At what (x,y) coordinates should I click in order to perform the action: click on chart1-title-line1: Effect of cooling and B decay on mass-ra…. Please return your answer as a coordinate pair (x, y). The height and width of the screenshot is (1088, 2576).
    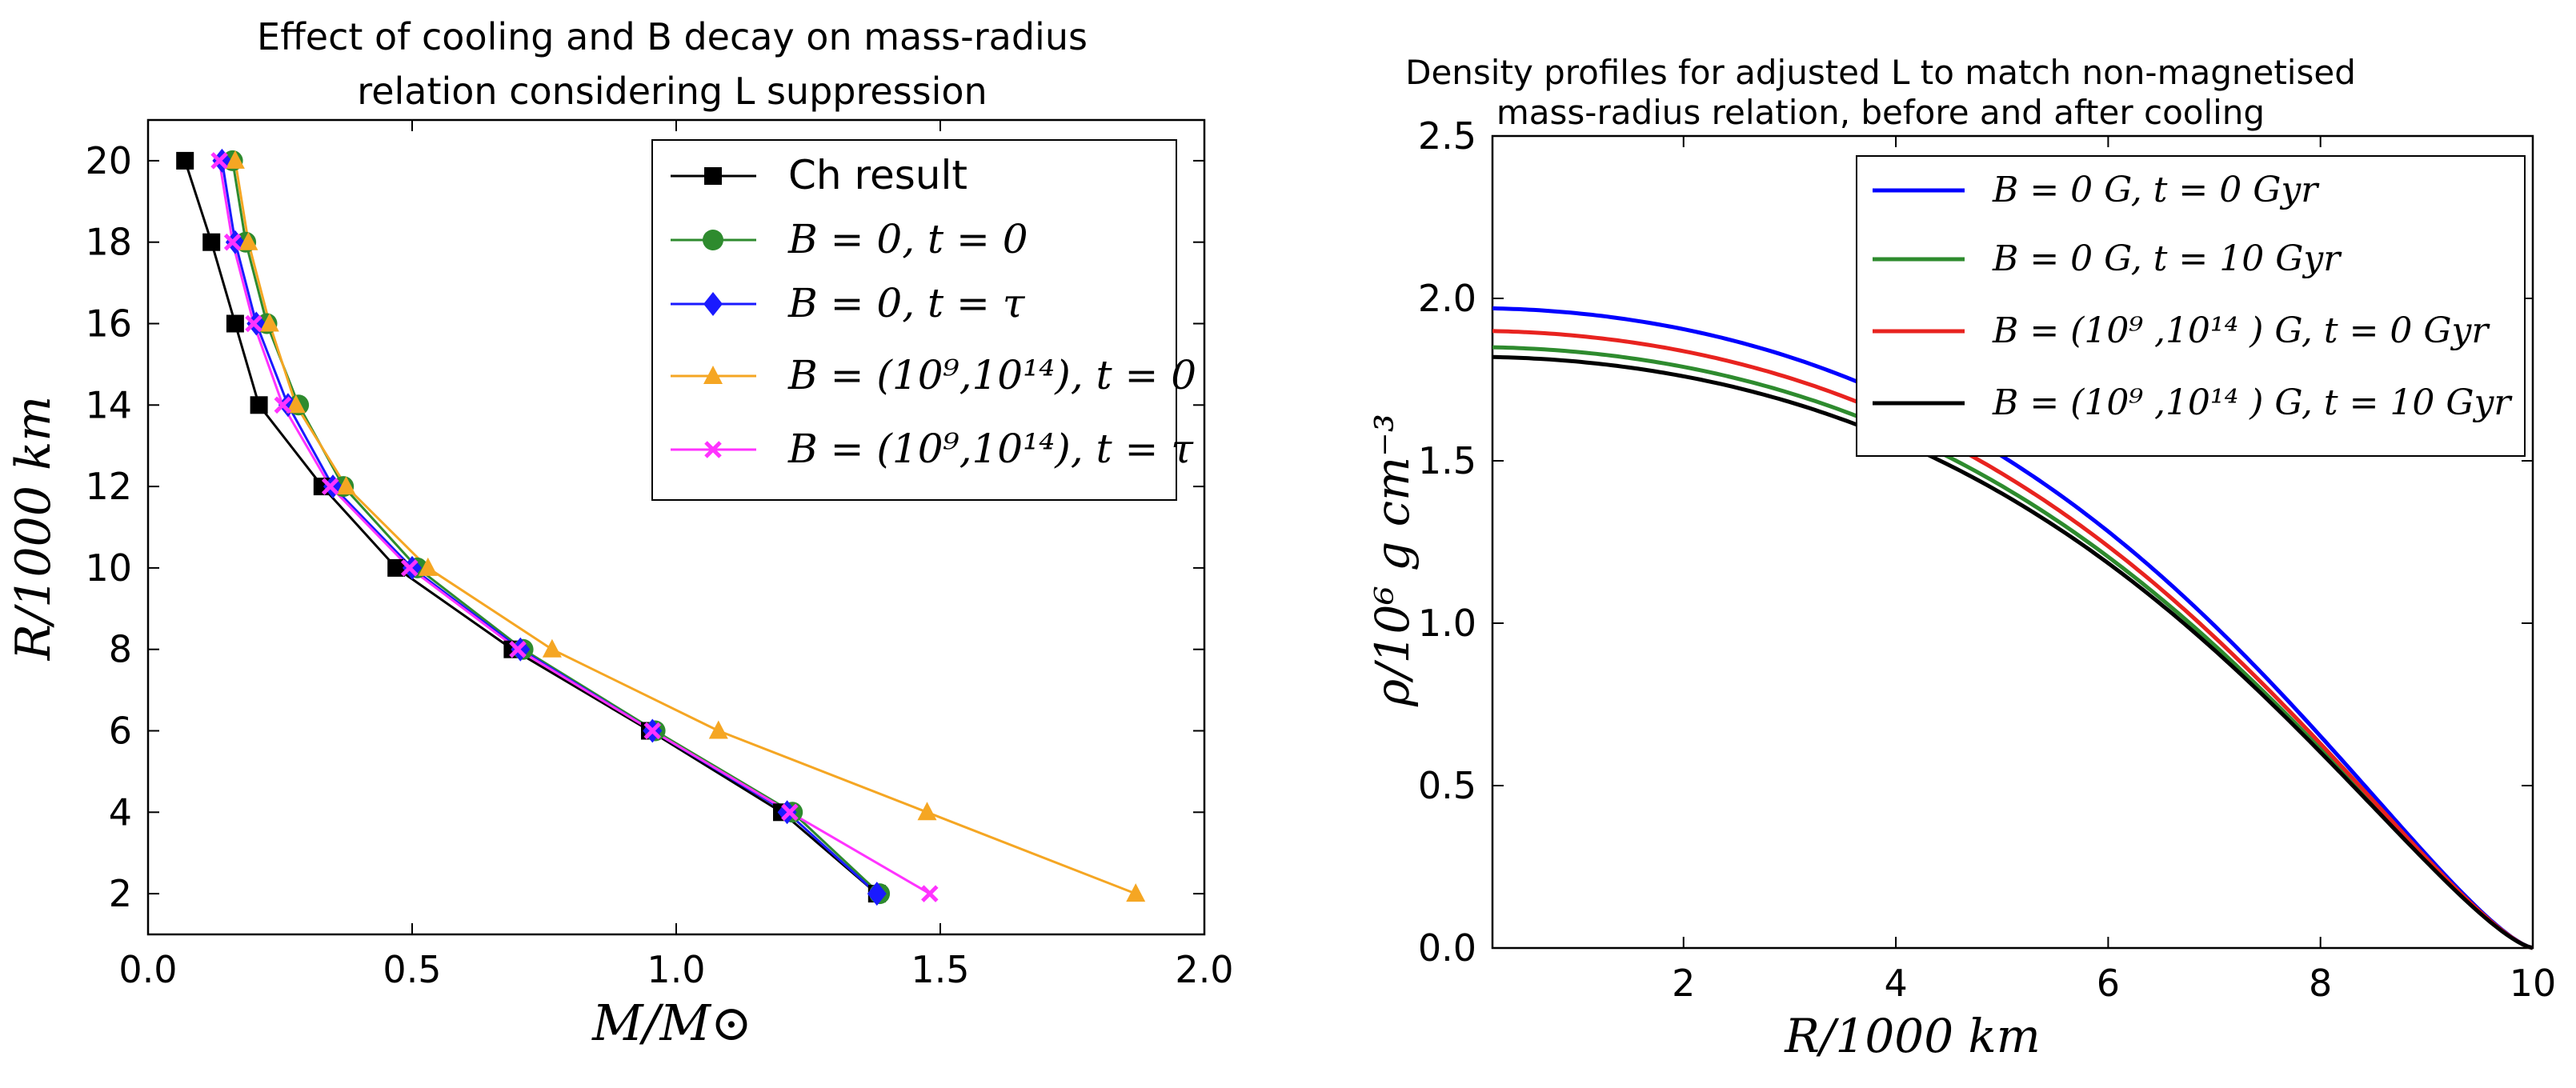
    Looking at the image, I should click on (672, 36).